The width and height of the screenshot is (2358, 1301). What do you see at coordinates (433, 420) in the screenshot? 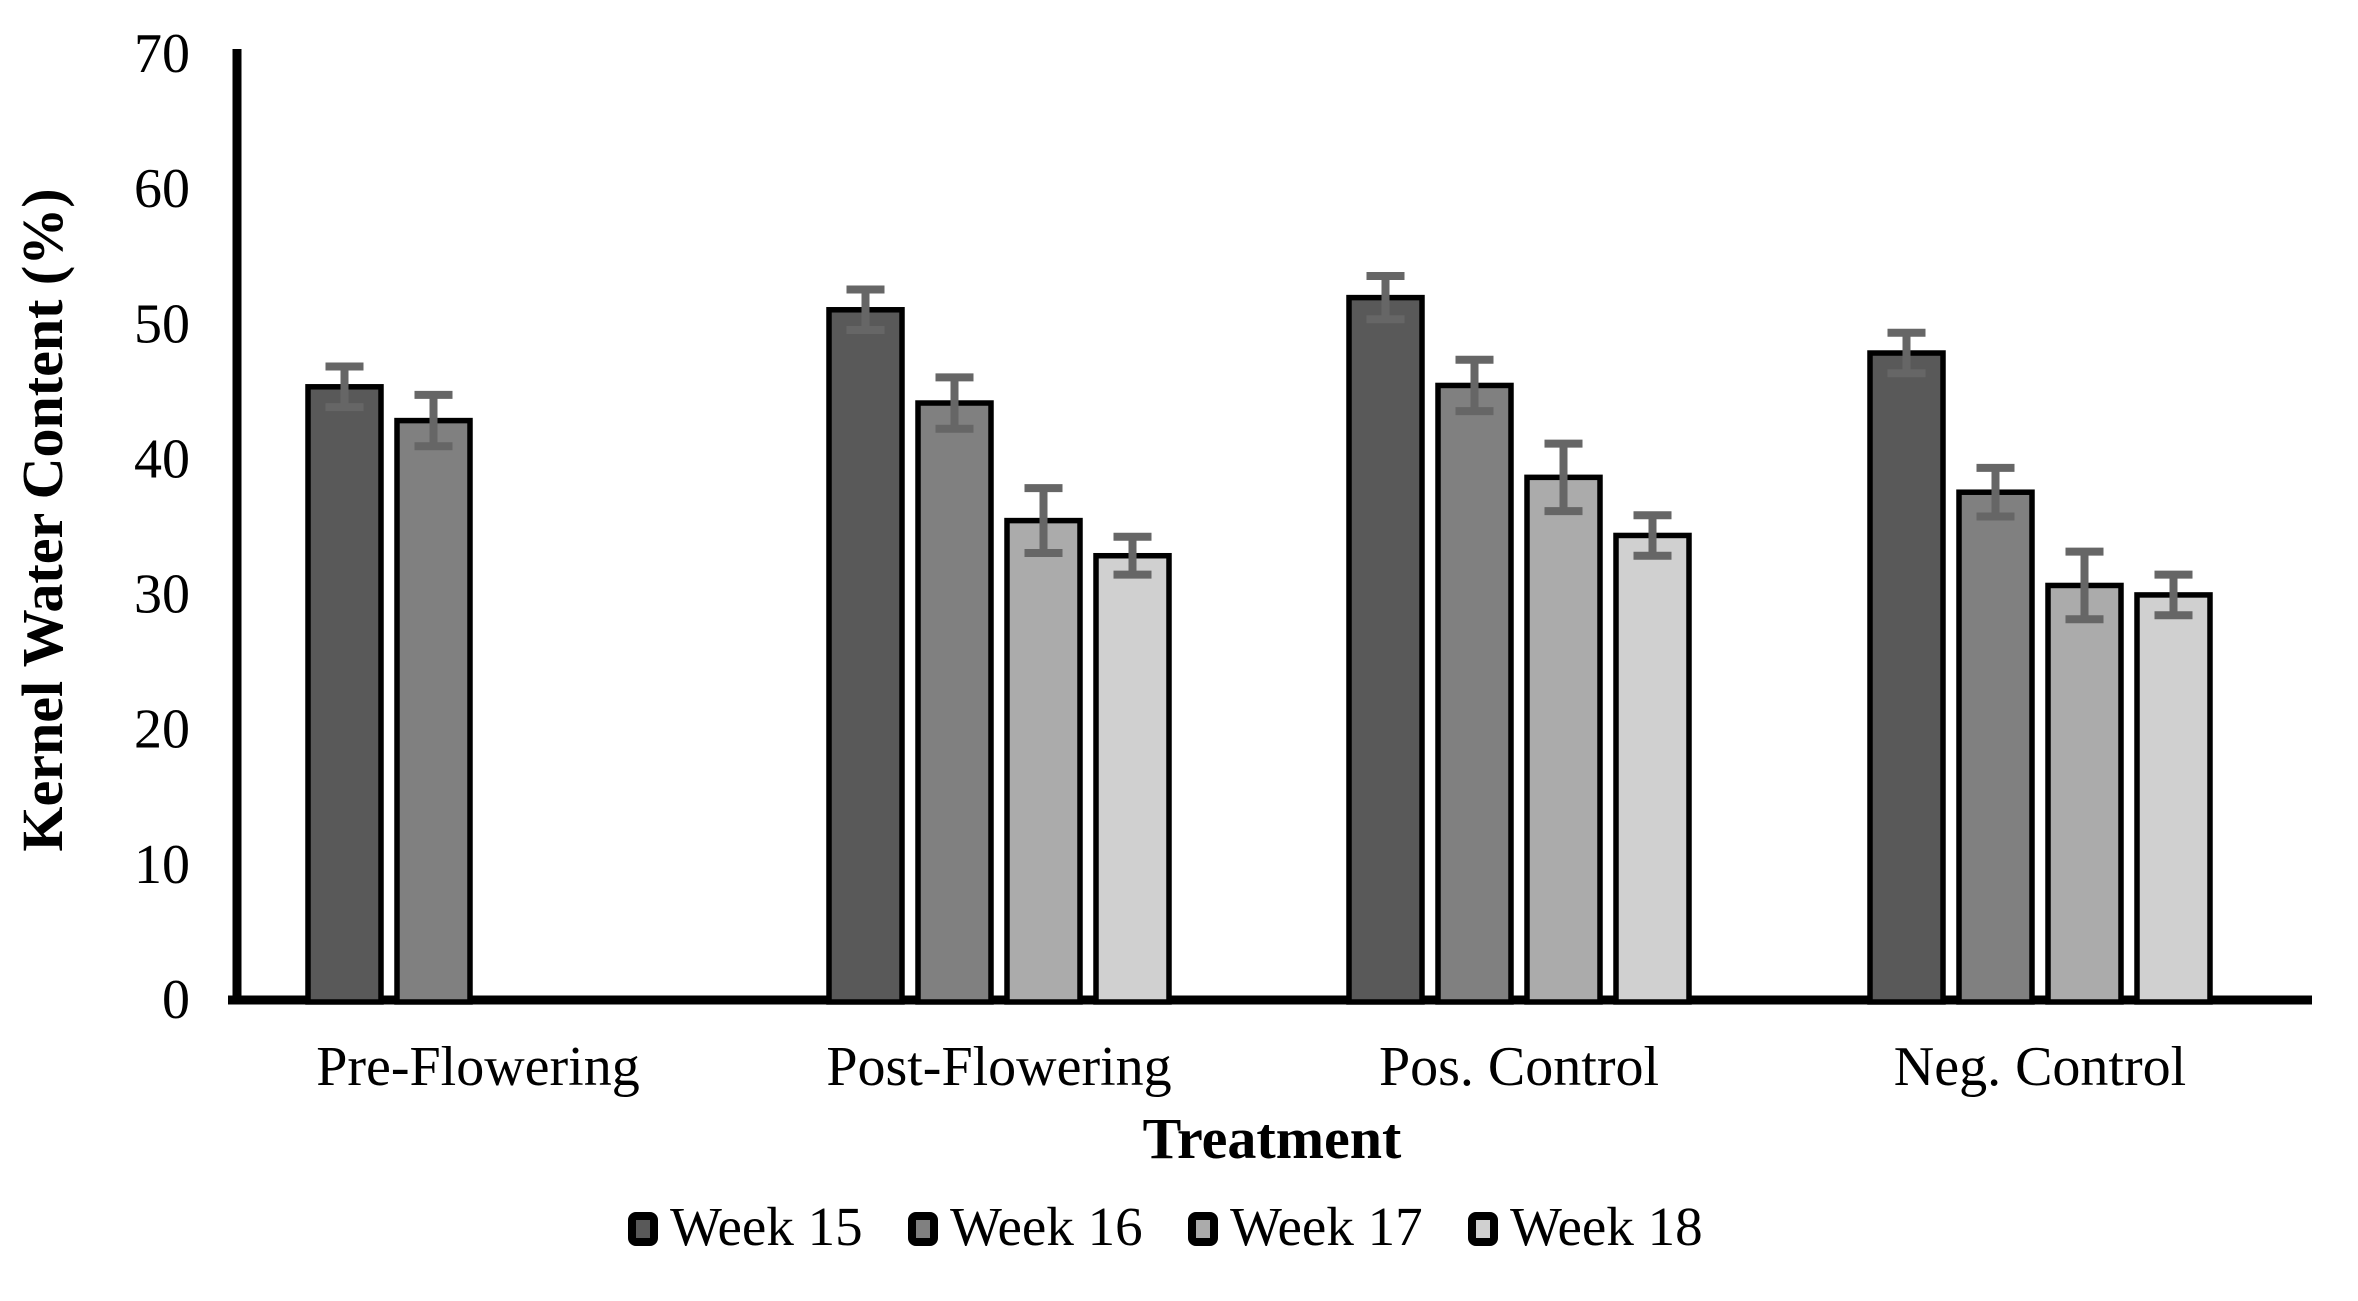
I see `error-bar-week-16-pre-flowering` at bounding box center [433, 420].